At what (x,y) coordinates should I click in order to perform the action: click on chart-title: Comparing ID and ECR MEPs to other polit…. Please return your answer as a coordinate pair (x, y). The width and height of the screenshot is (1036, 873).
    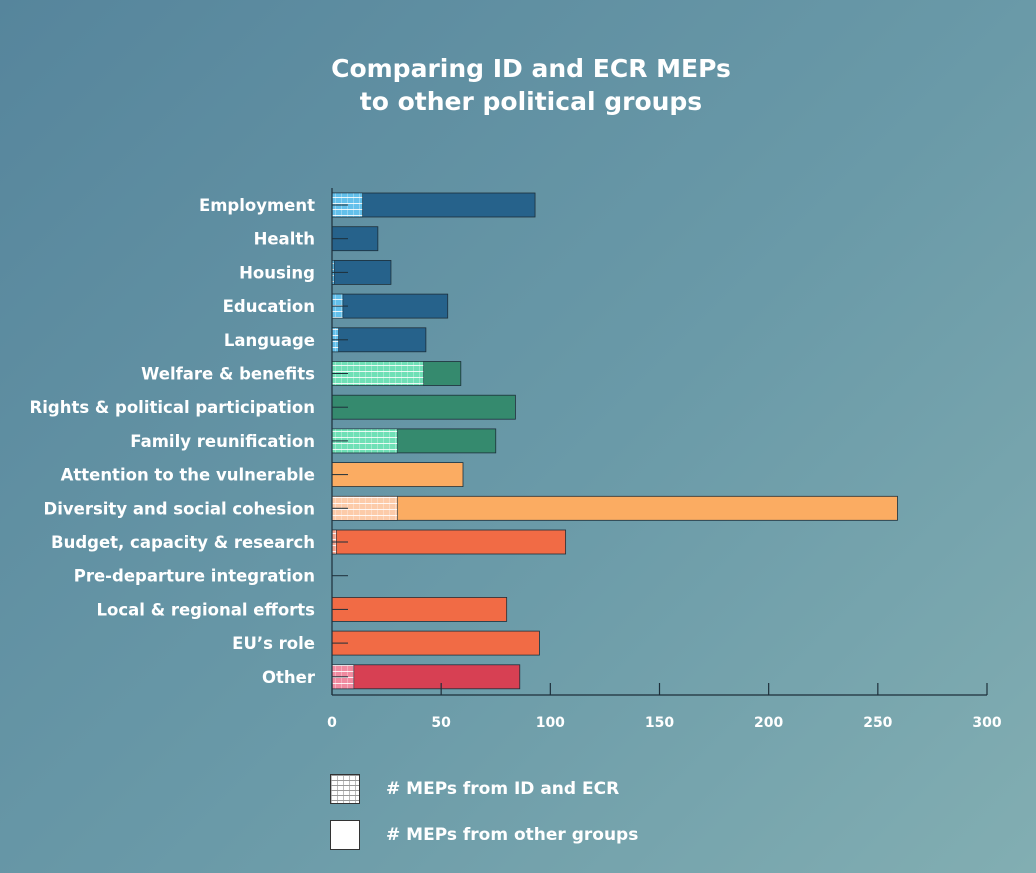
    Looking at the image, I should click on (518, 85).